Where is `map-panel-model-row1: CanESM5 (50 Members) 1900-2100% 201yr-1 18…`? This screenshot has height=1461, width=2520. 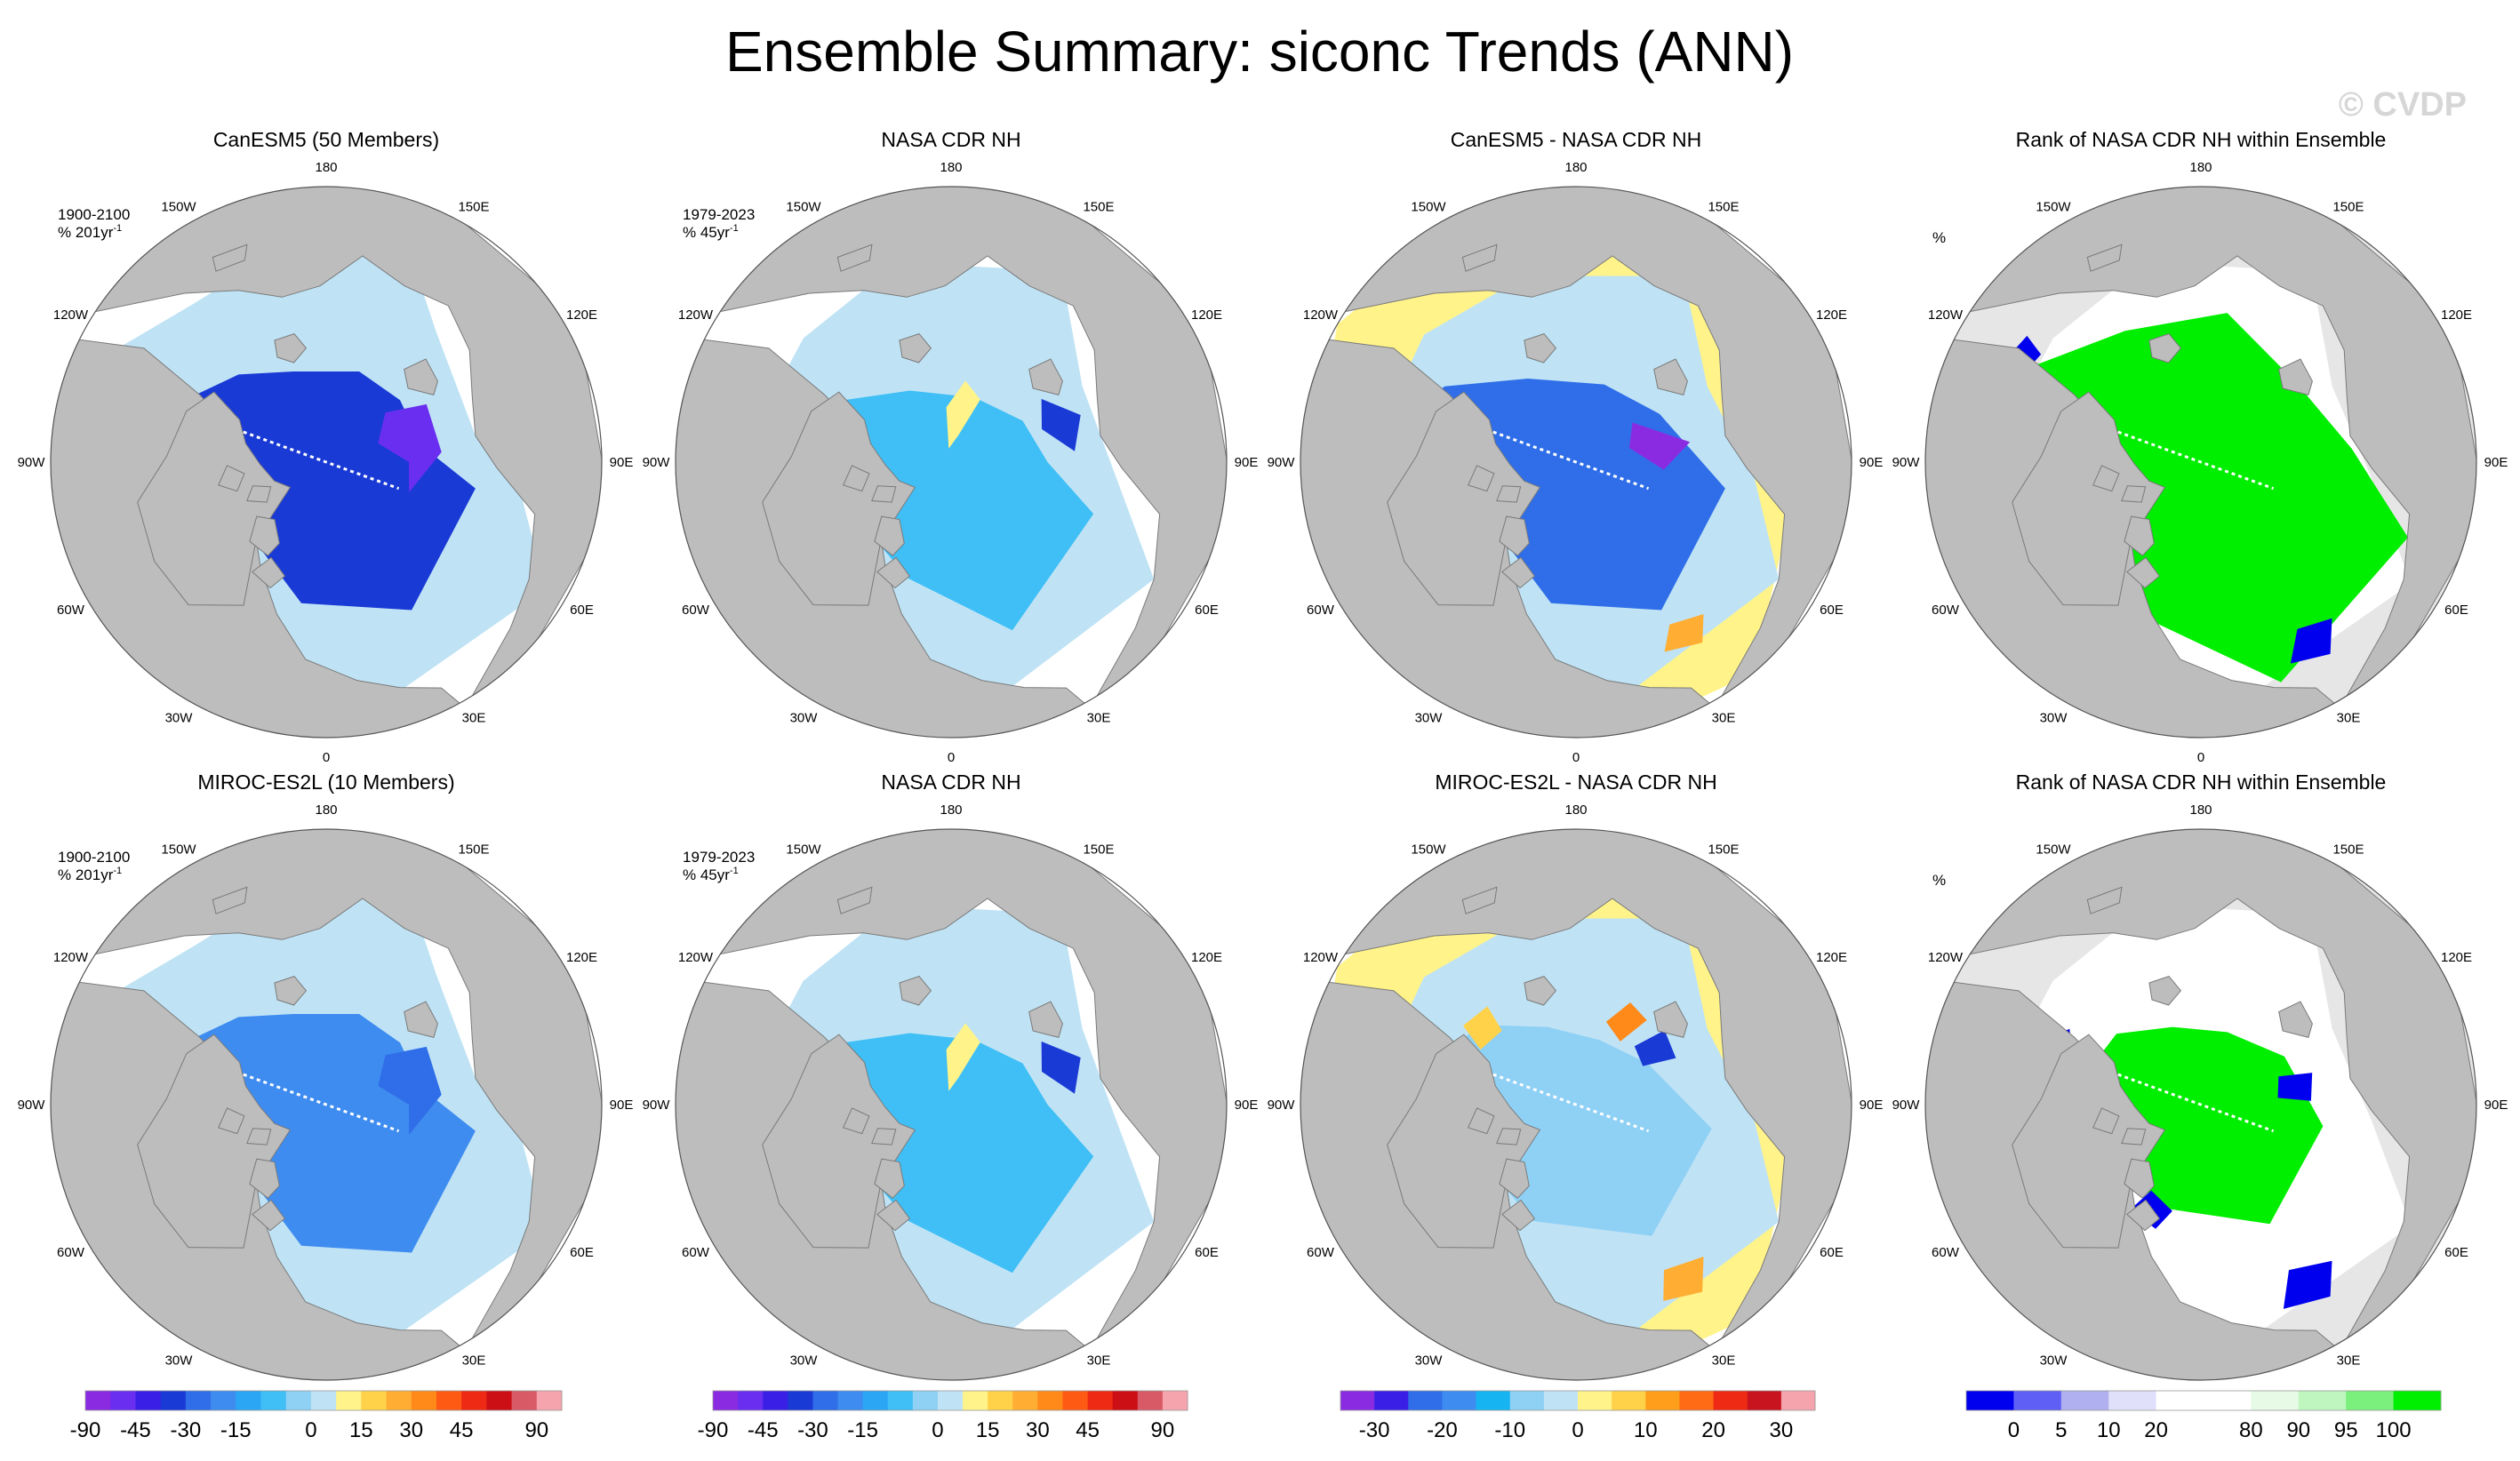
map-panel-model-row1: CanESM5 (50 Members) 1900-2100% 201yr-1 18… is located at coordinates (326, 446).